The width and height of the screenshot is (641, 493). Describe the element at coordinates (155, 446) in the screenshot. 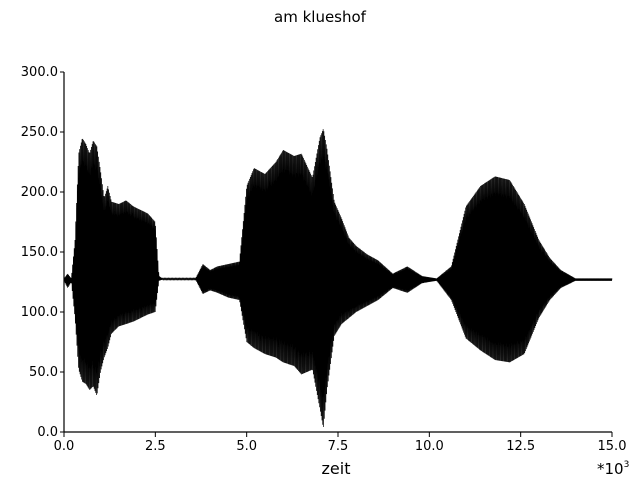

I see `x-tick-label: 2.5` at that location.